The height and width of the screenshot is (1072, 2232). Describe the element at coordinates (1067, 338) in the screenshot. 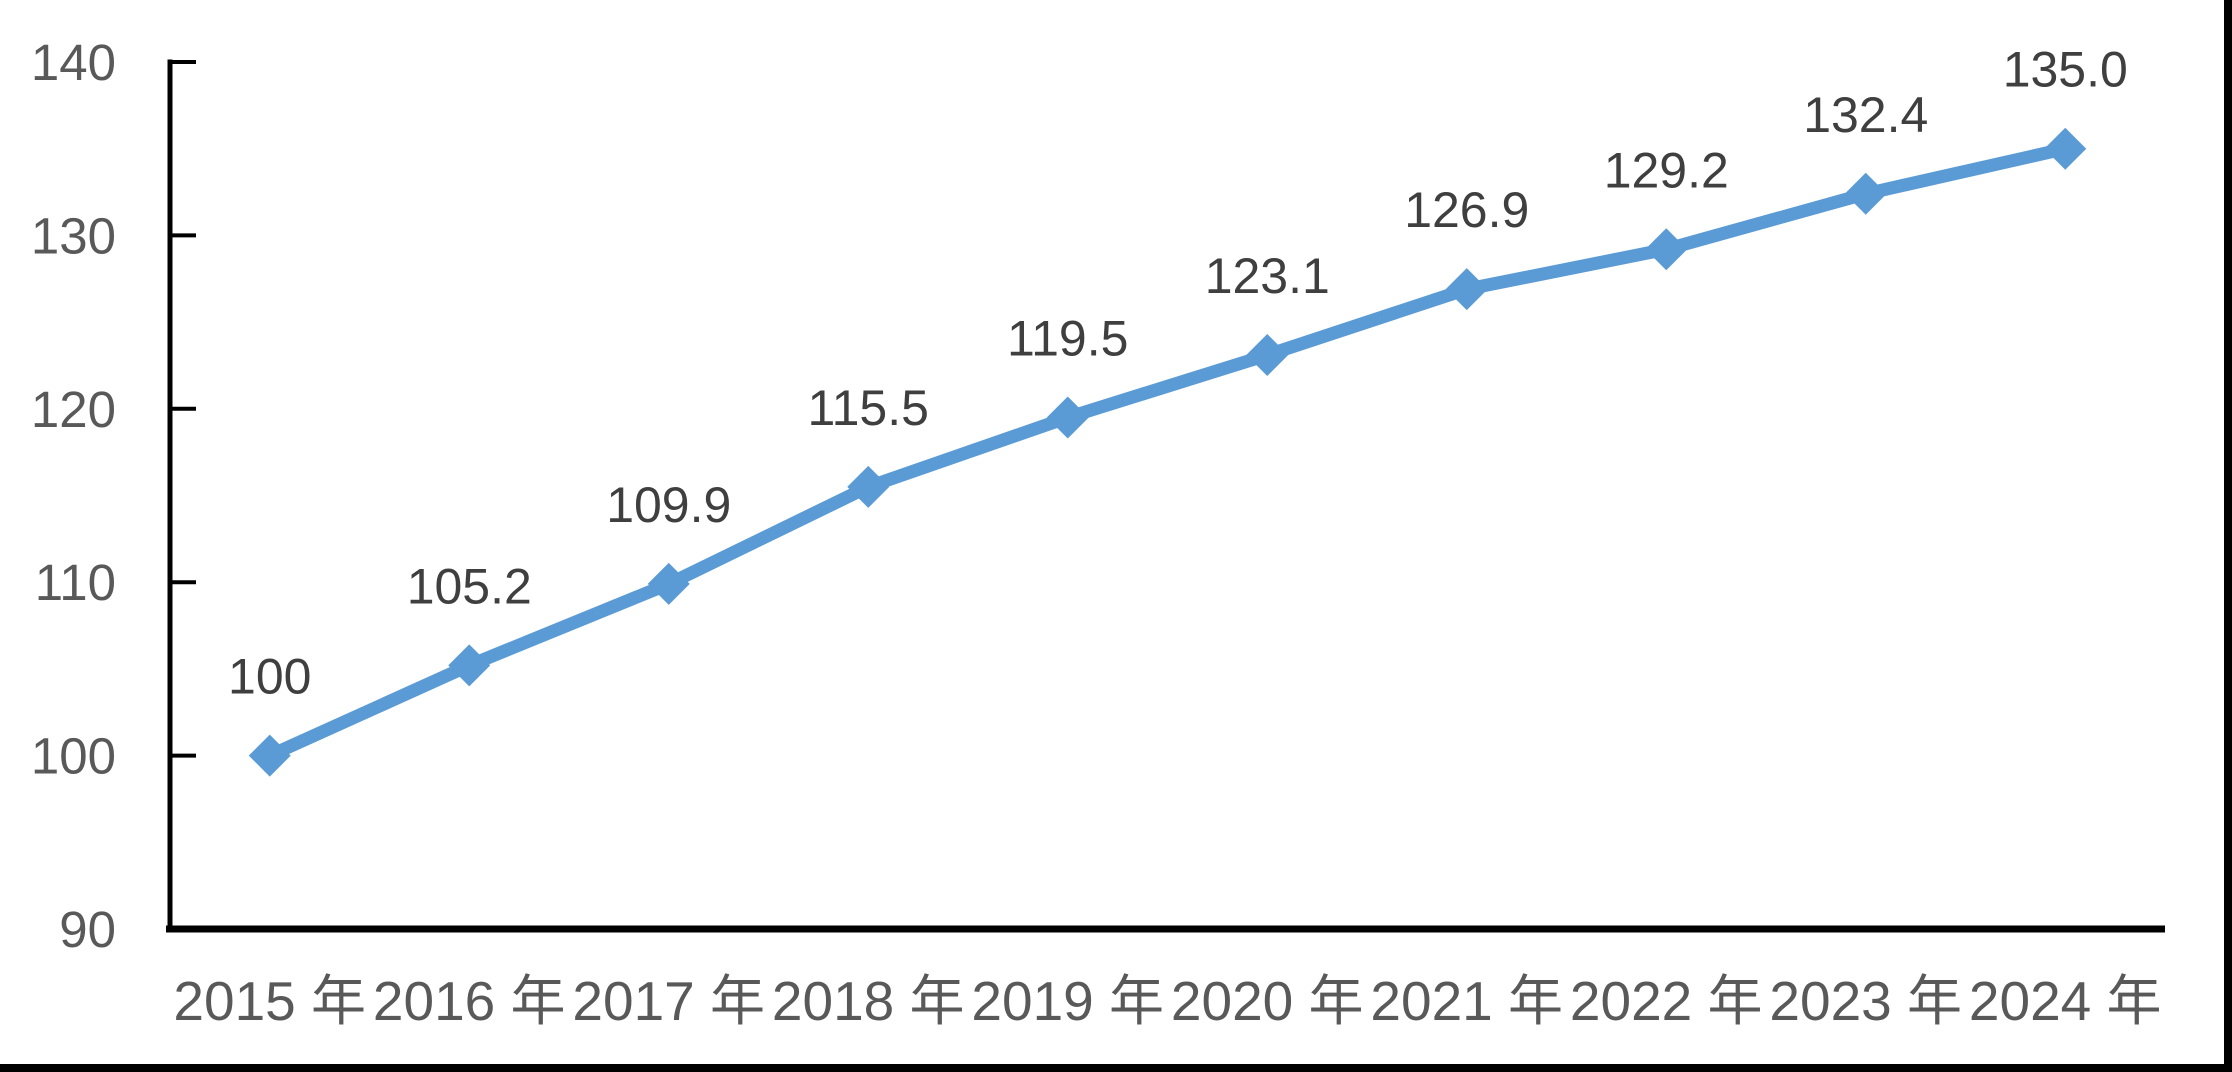

I see `data-point-label: 119.5` at that location.